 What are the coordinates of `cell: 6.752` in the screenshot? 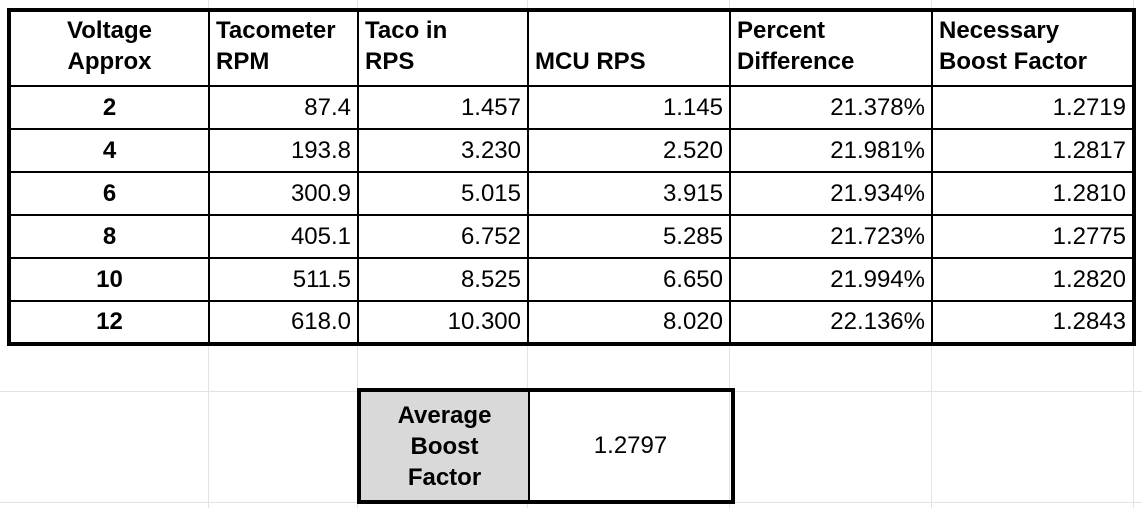 It's located at (443, 236).